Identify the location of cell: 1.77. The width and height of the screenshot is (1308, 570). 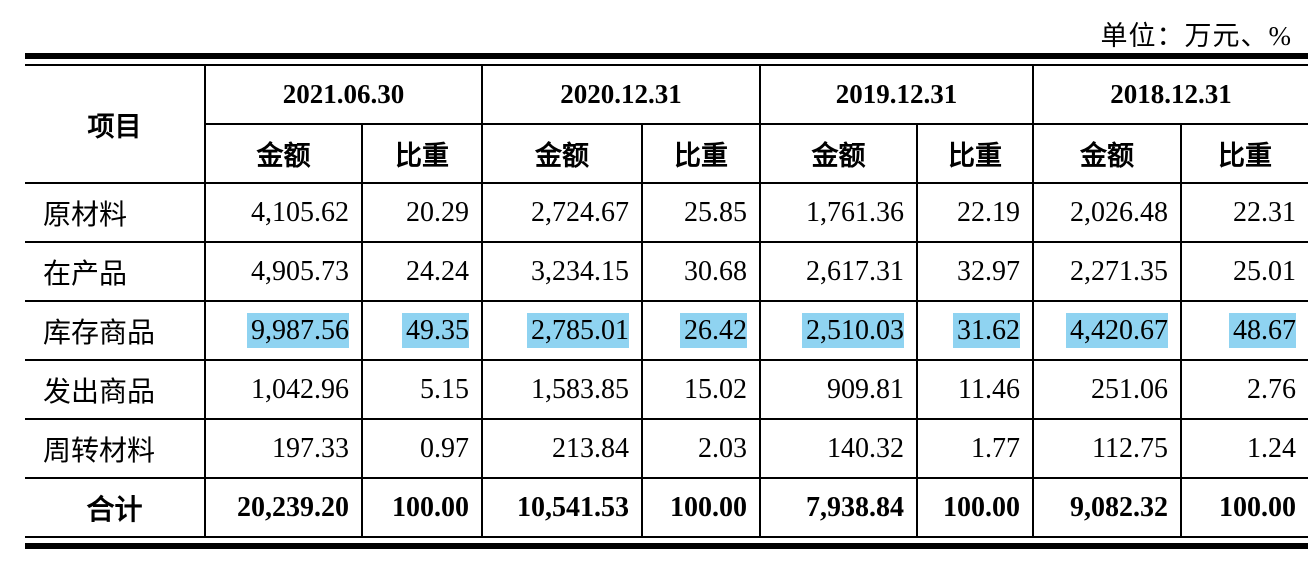
(975, 448).